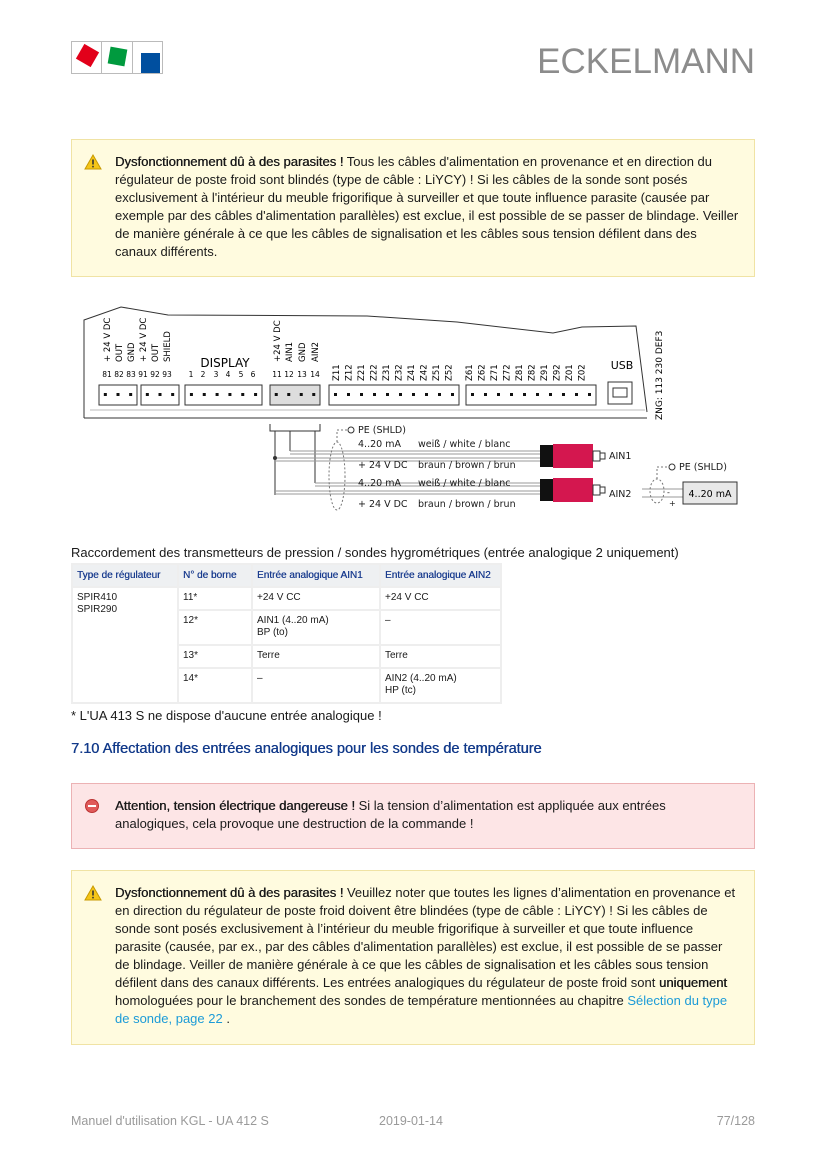 Image resolution: width=827 pixels, height=1169 pixels. What do you see at coordinates (302, 374) in the screenshot?
I see `terminal-number: 13` at bounding box center [302, 374].